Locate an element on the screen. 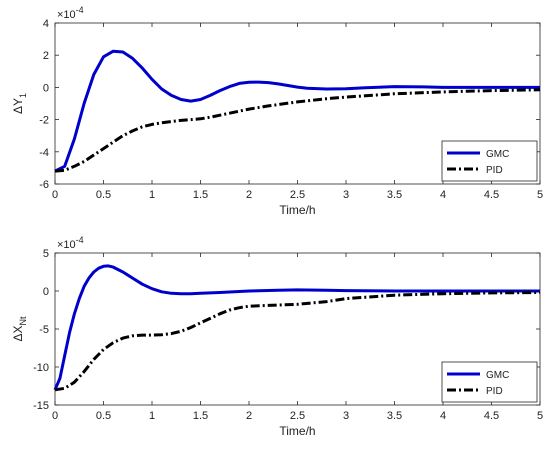 Image resolution: width=550 pixels, height=450 pixels. y-tick-label: 4 is located at coordinates (46, 24).